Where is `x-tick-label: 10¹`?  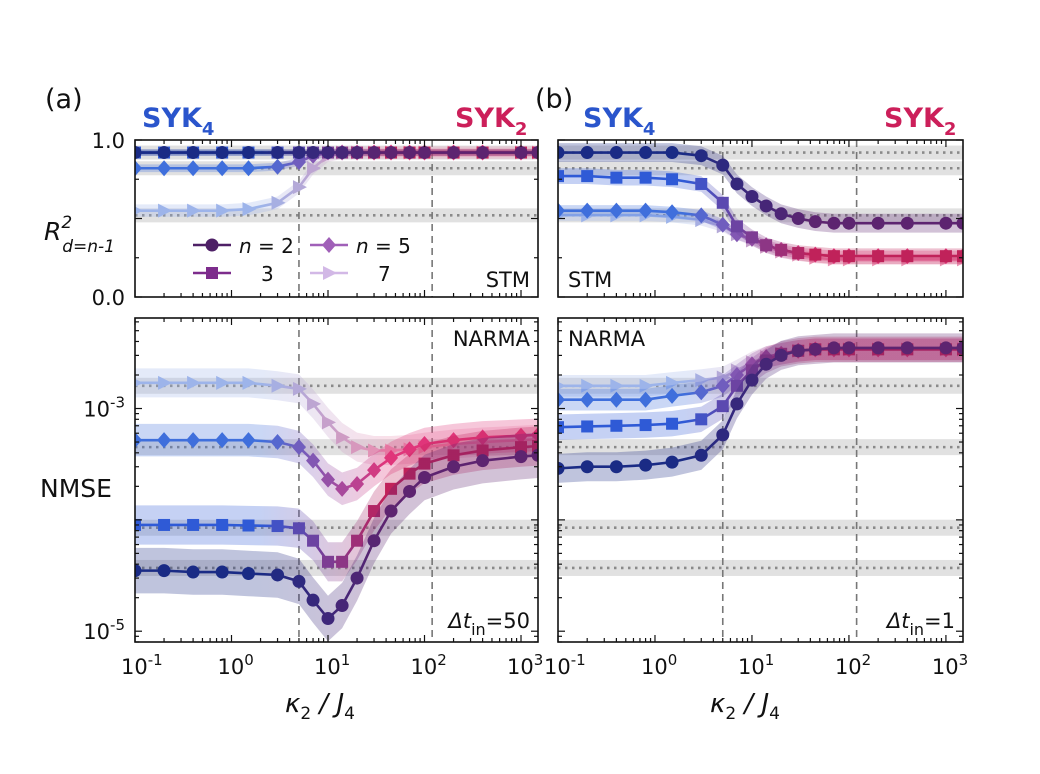 x-tick-label: 10¹ is located at coordinates (332, 665).